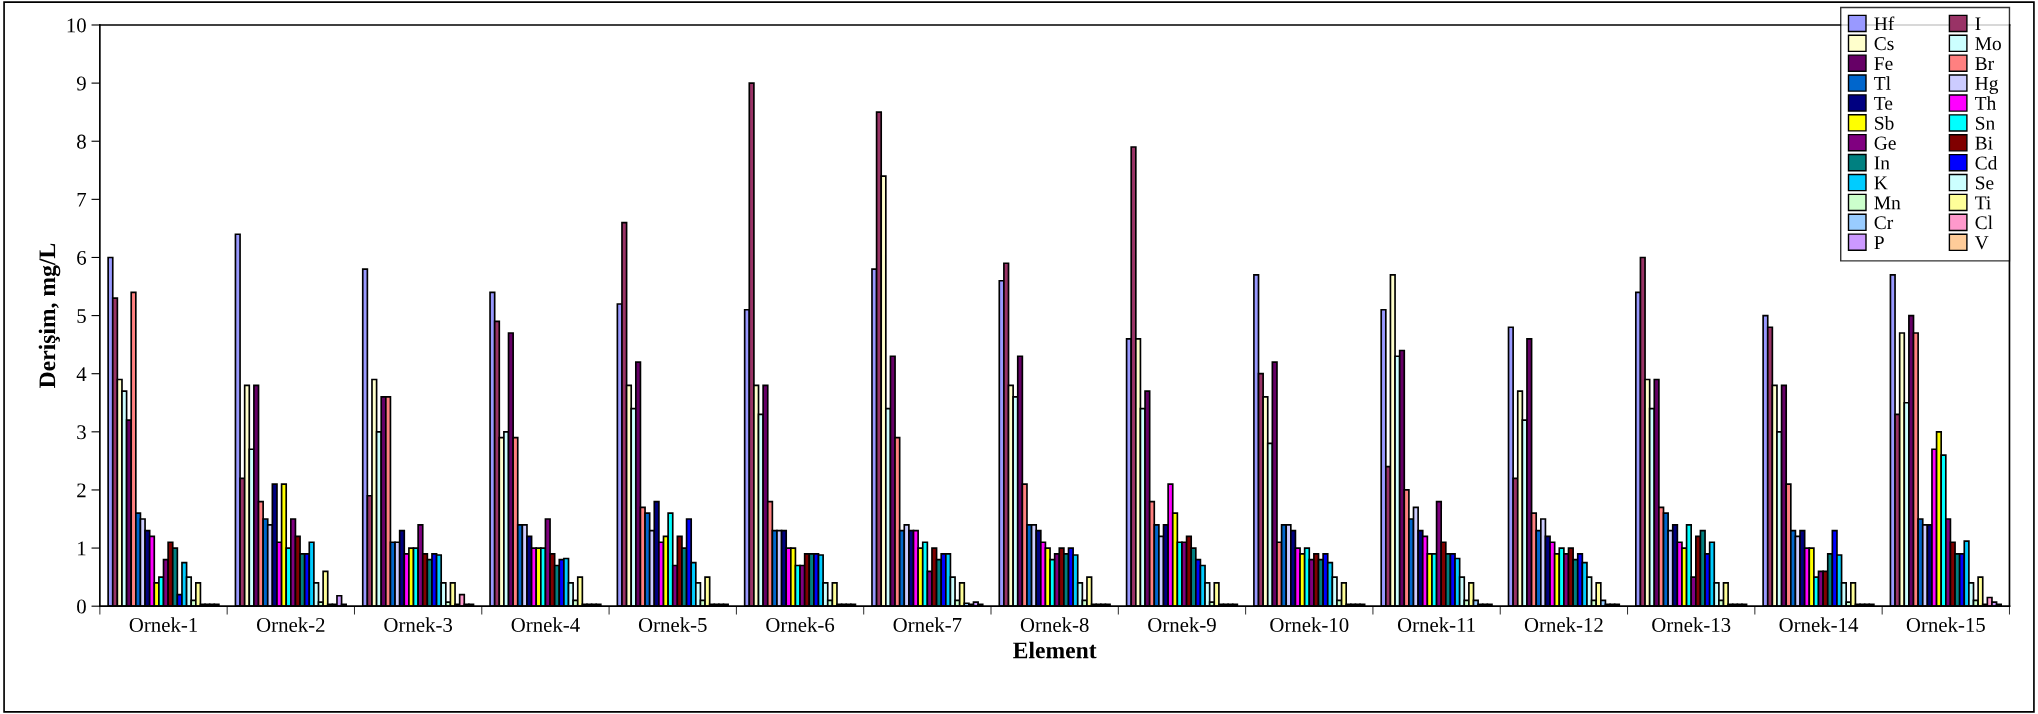 The image size is (2038, 714). I want to click on x-tick-label: Ornek-12, so click(1563, 624).